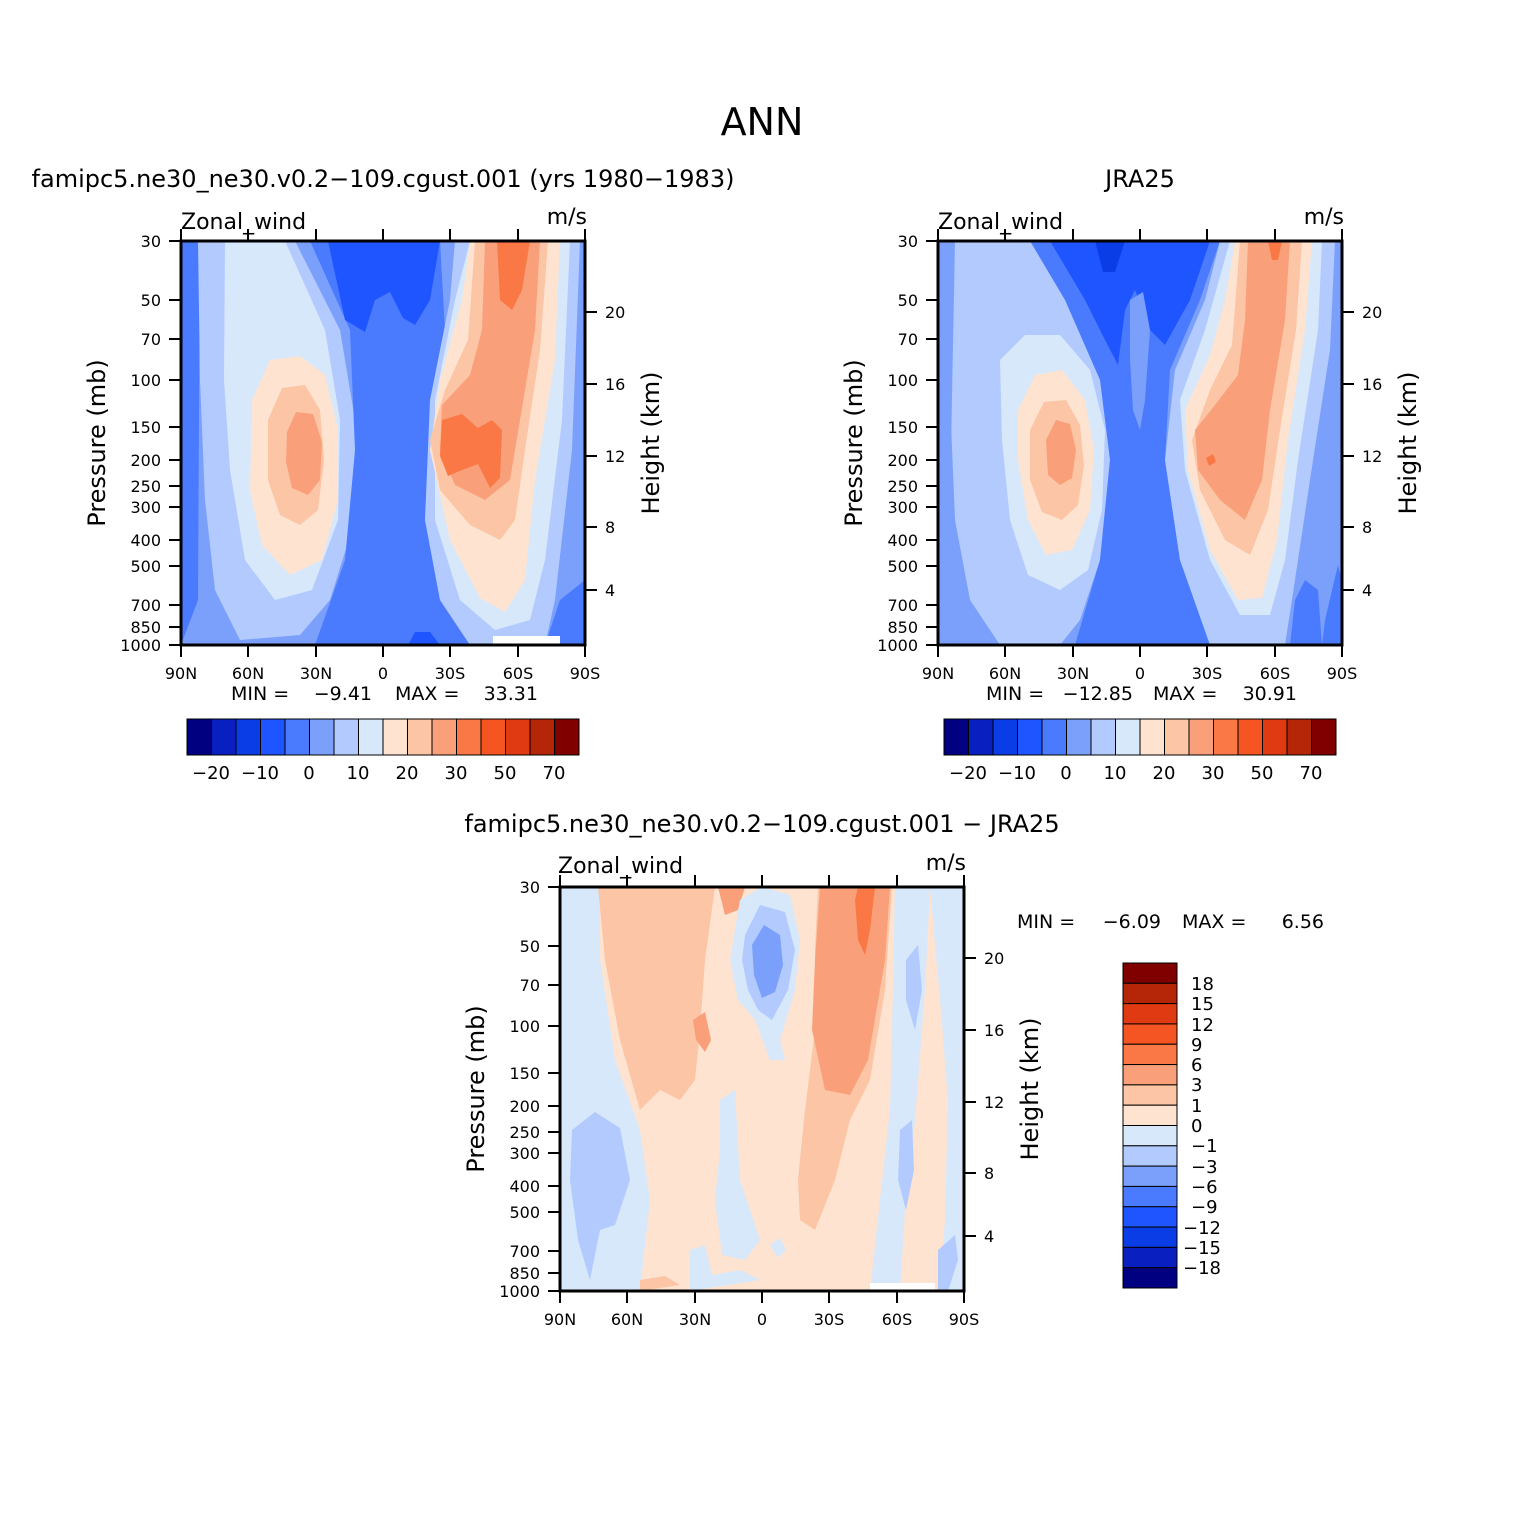  I want to click on colorbar-label: −15, so click(1202, 1248).